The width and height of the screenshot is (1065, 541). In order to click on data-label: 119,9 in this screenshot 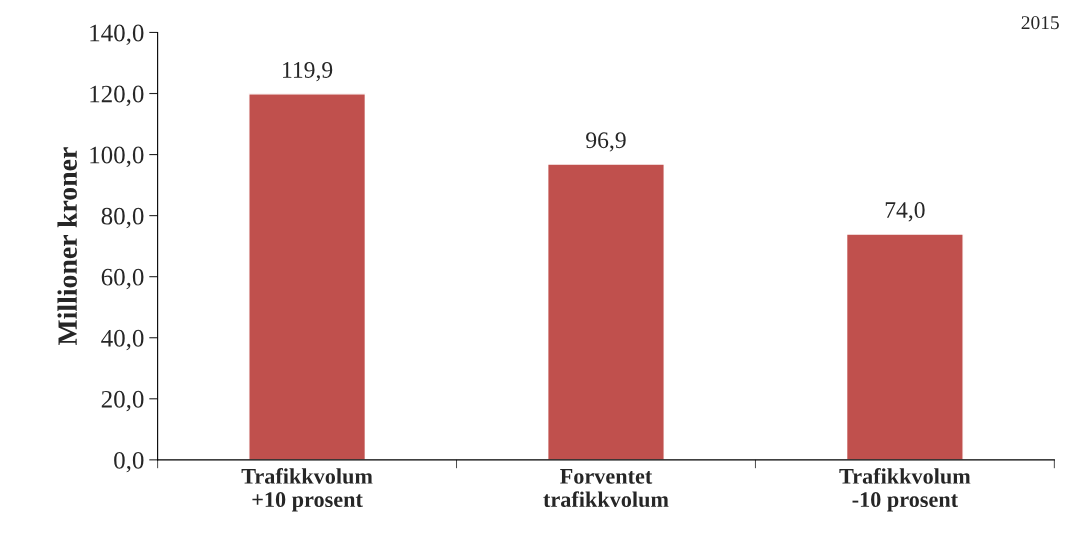, I will do `click(308, 72)`.